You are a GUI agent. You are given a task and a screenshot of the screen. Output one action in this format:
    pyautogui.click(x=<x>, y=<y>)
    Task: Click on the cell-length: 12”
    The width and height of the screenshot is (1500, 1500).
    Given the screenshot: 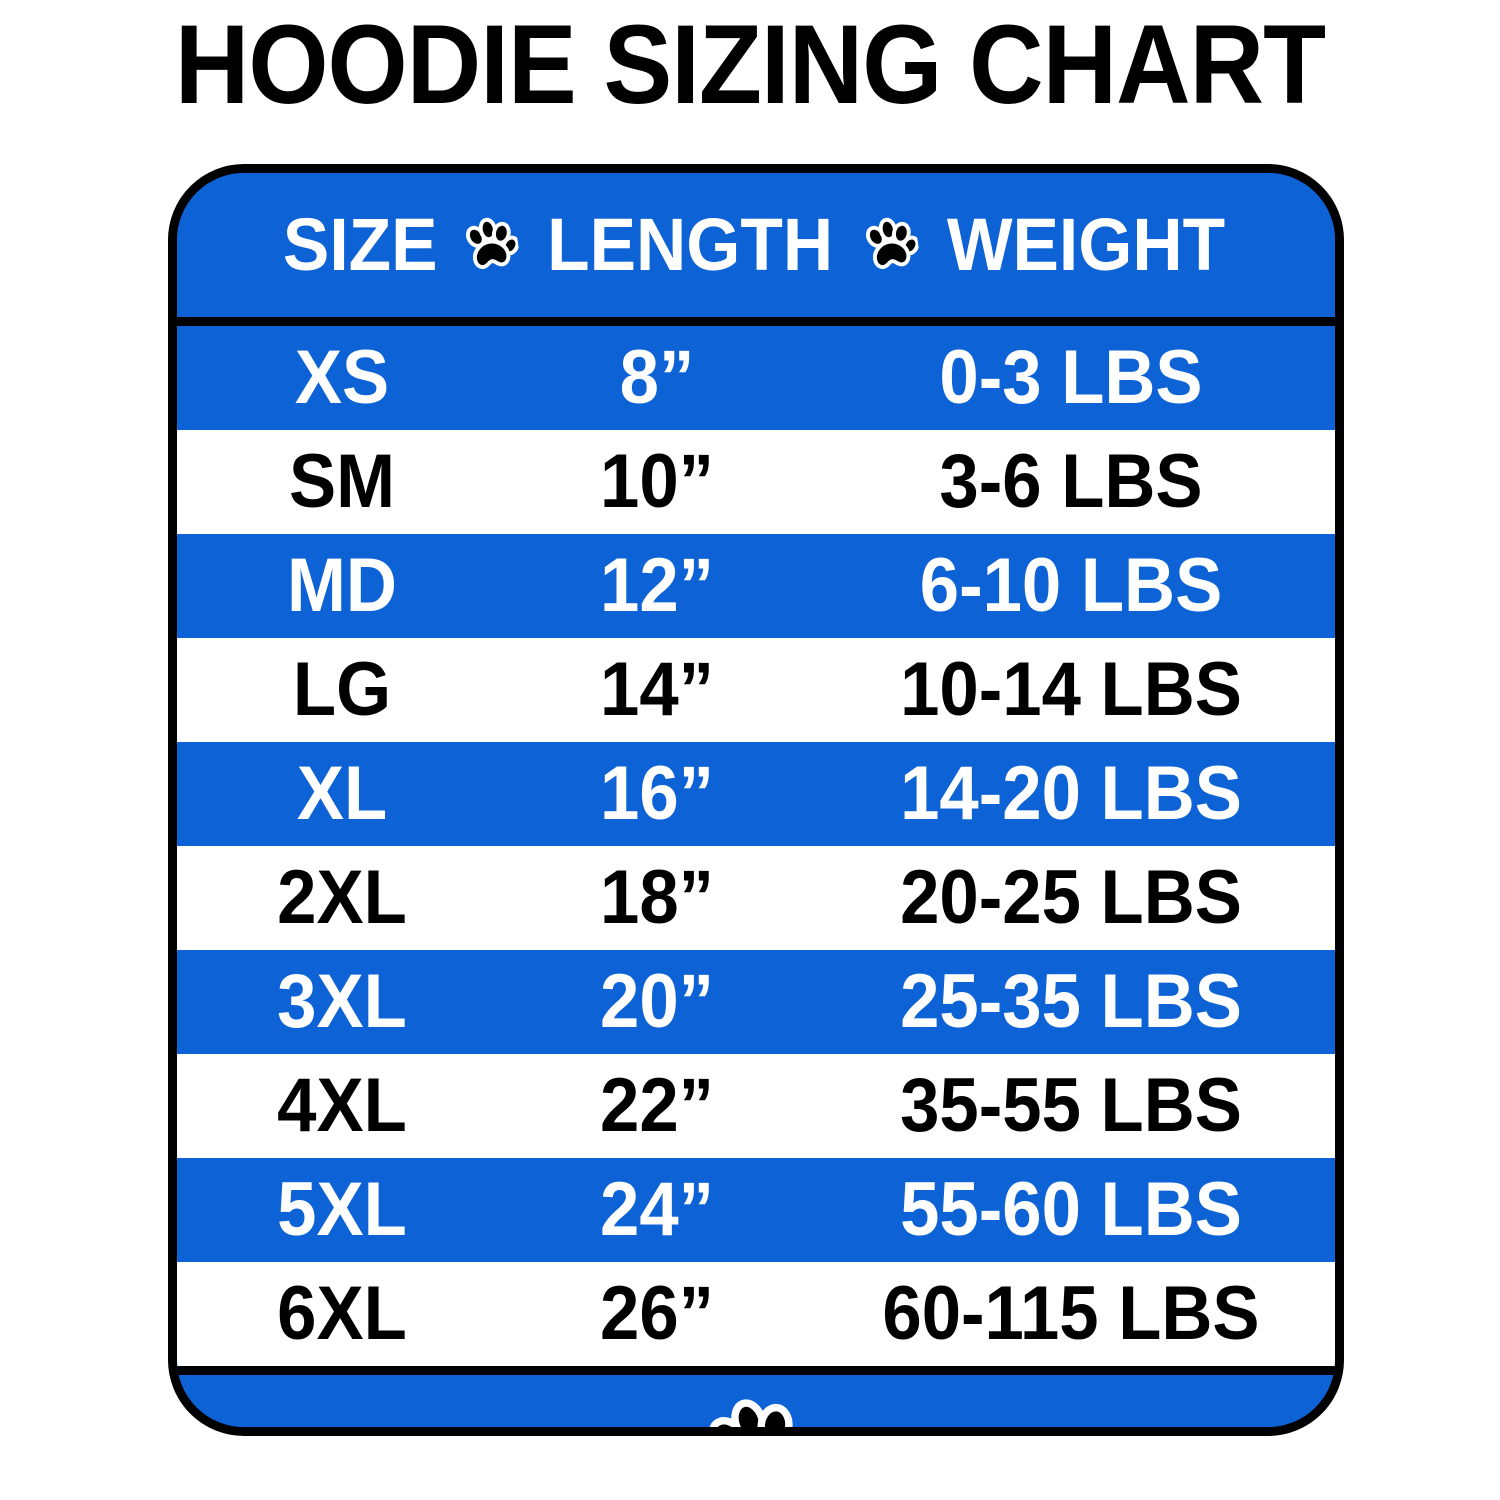 What is the action you would take?
    pyautogui.click(x=657, y=585)
    